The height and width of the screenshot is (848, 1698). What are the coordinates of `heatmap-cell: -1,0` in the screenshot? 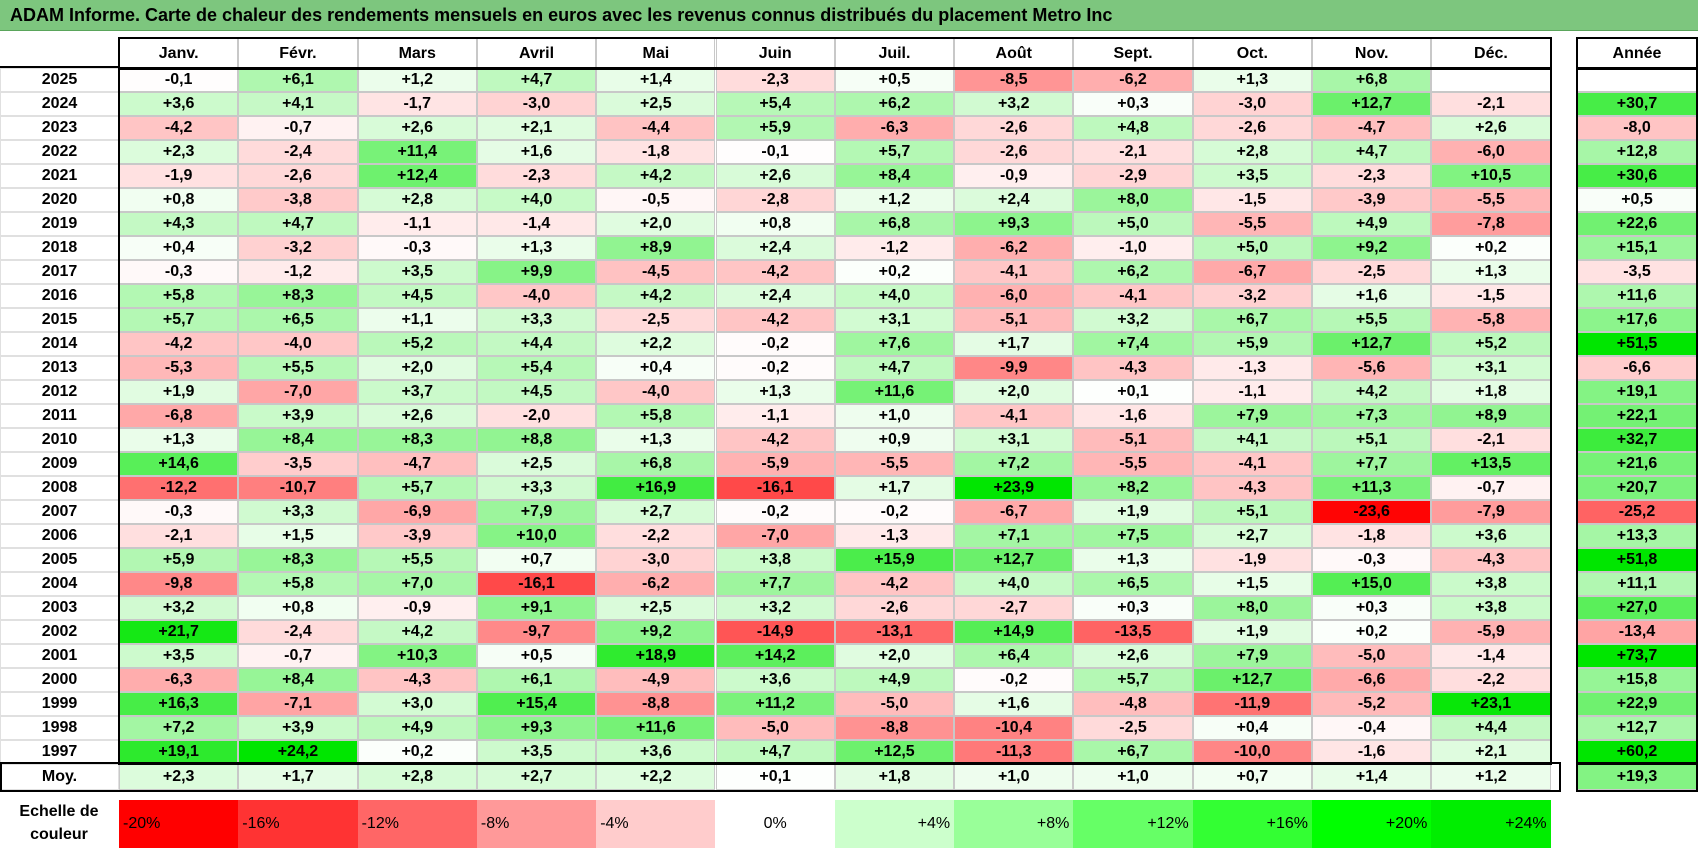 It's located at (1133, 248).